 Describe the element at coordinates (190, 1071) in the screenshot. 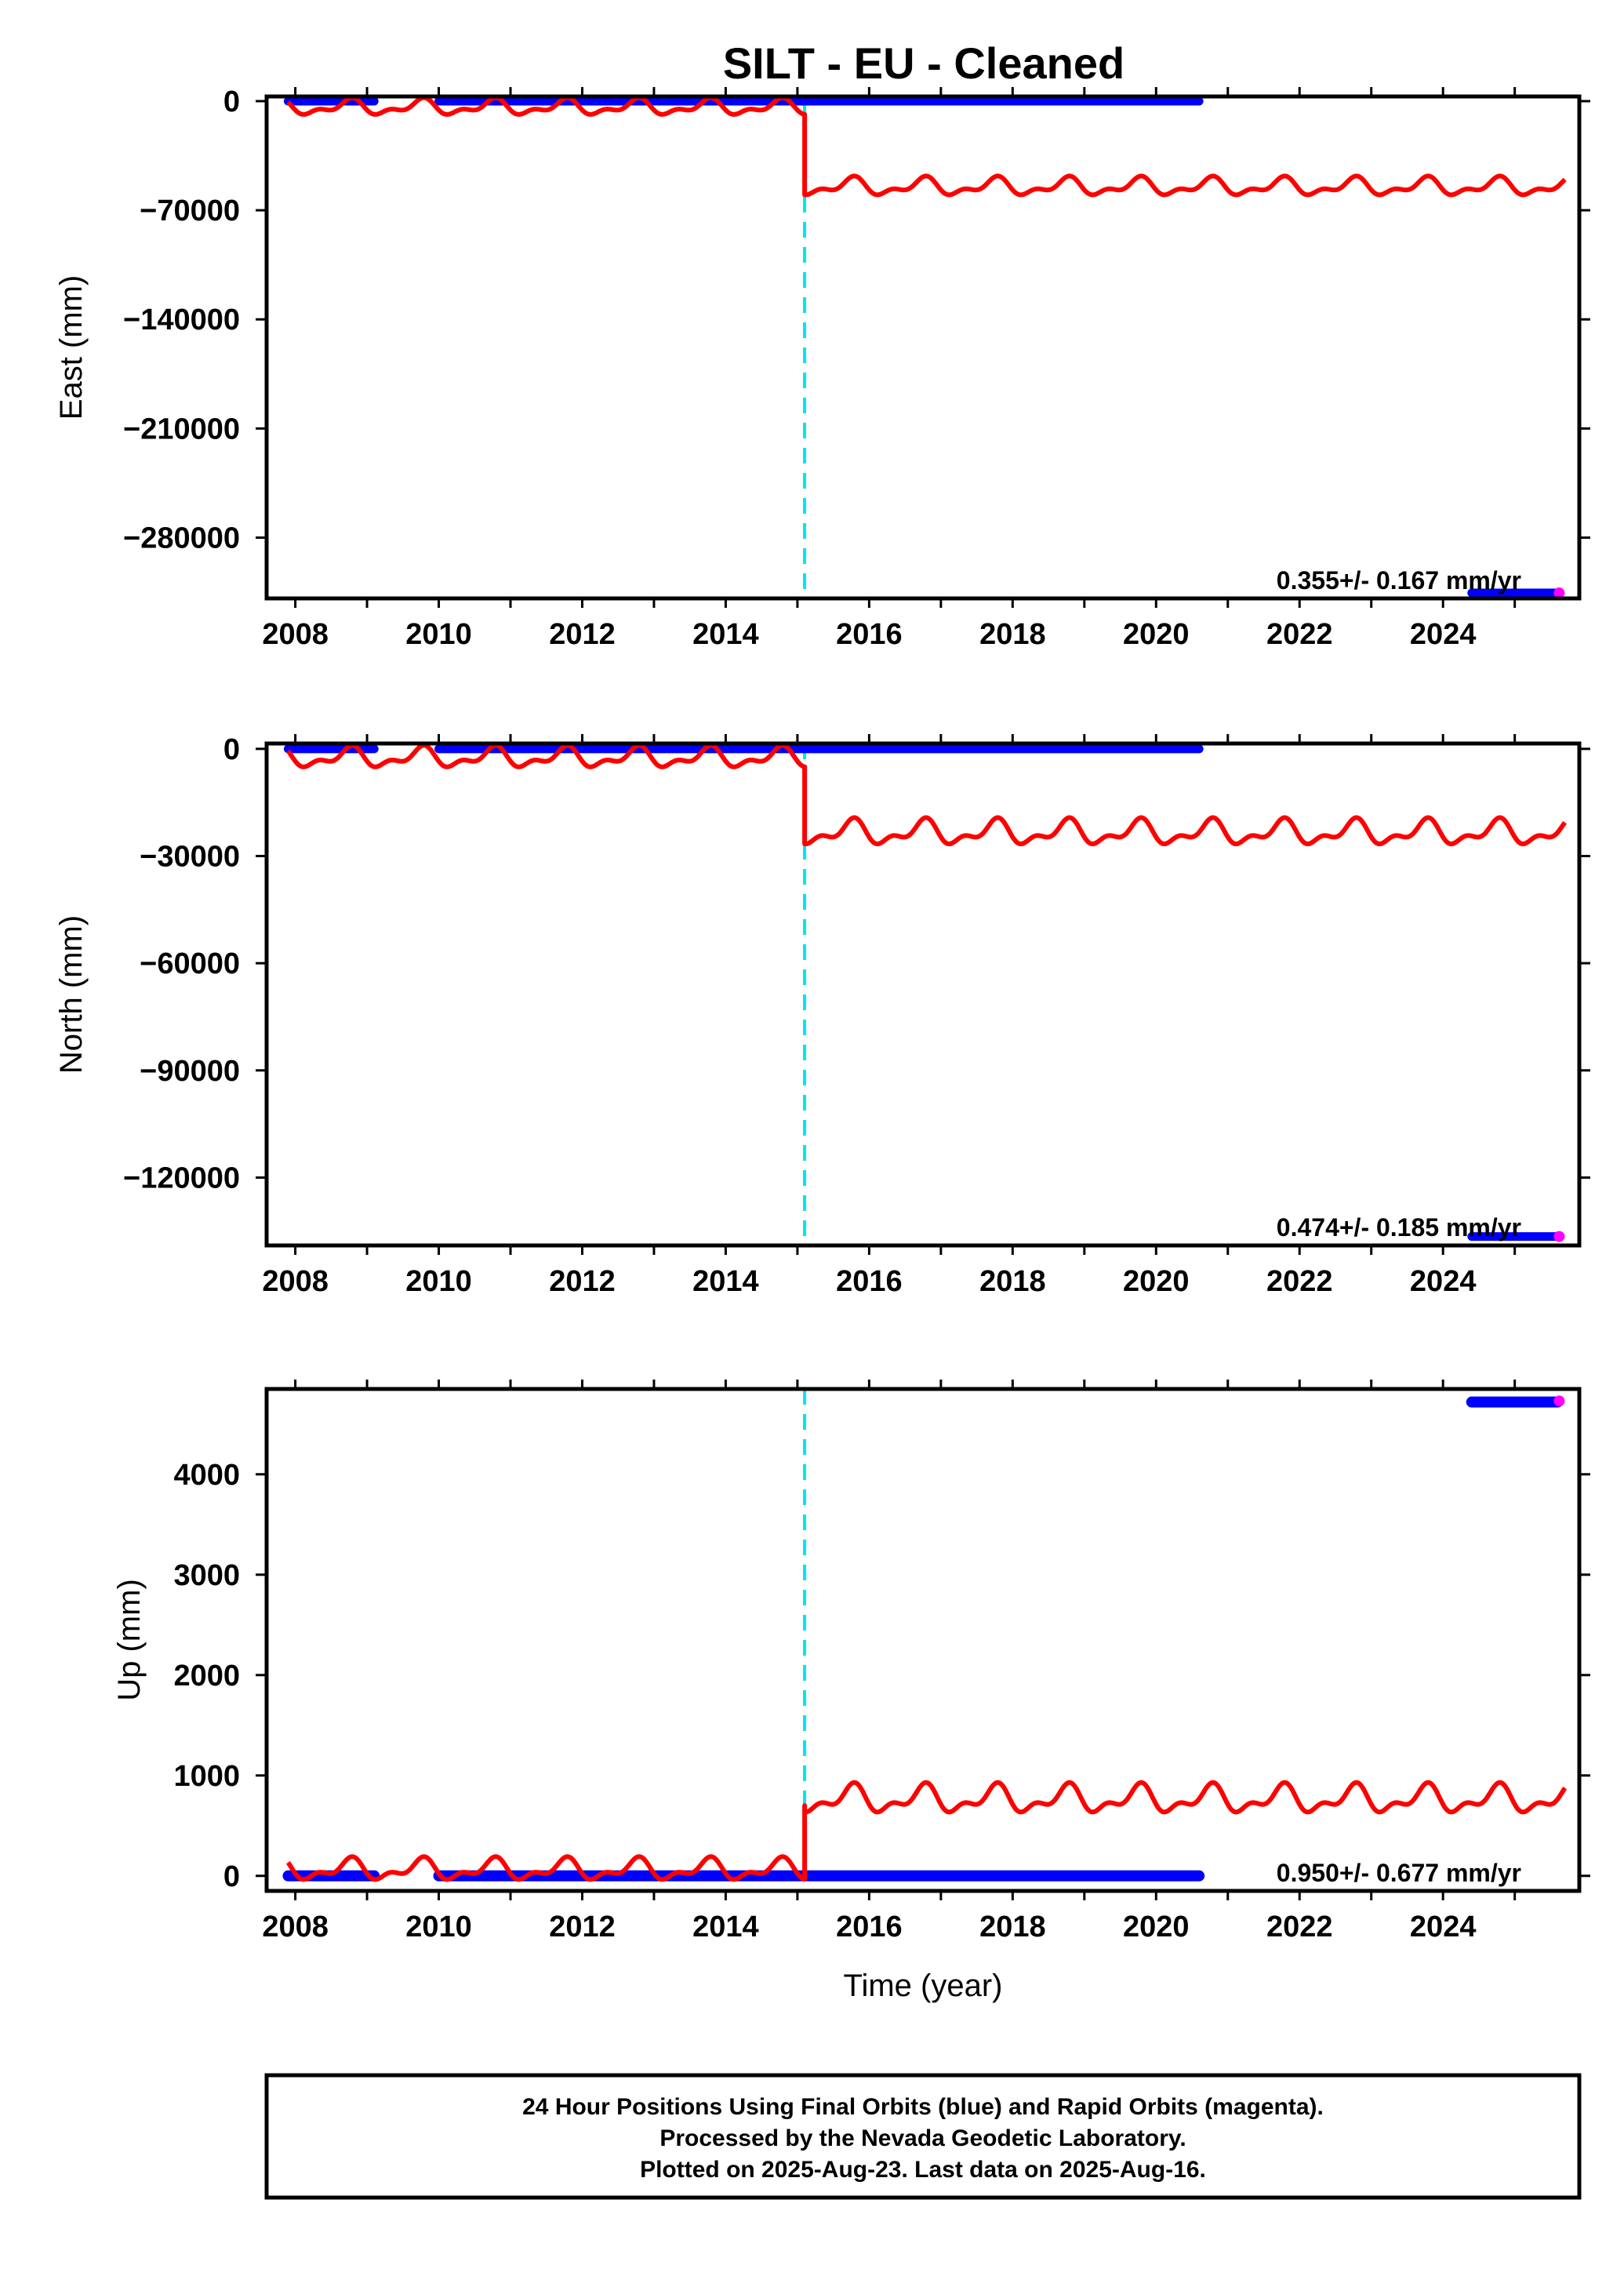

I see `y-tick-label: −90000` at that location.